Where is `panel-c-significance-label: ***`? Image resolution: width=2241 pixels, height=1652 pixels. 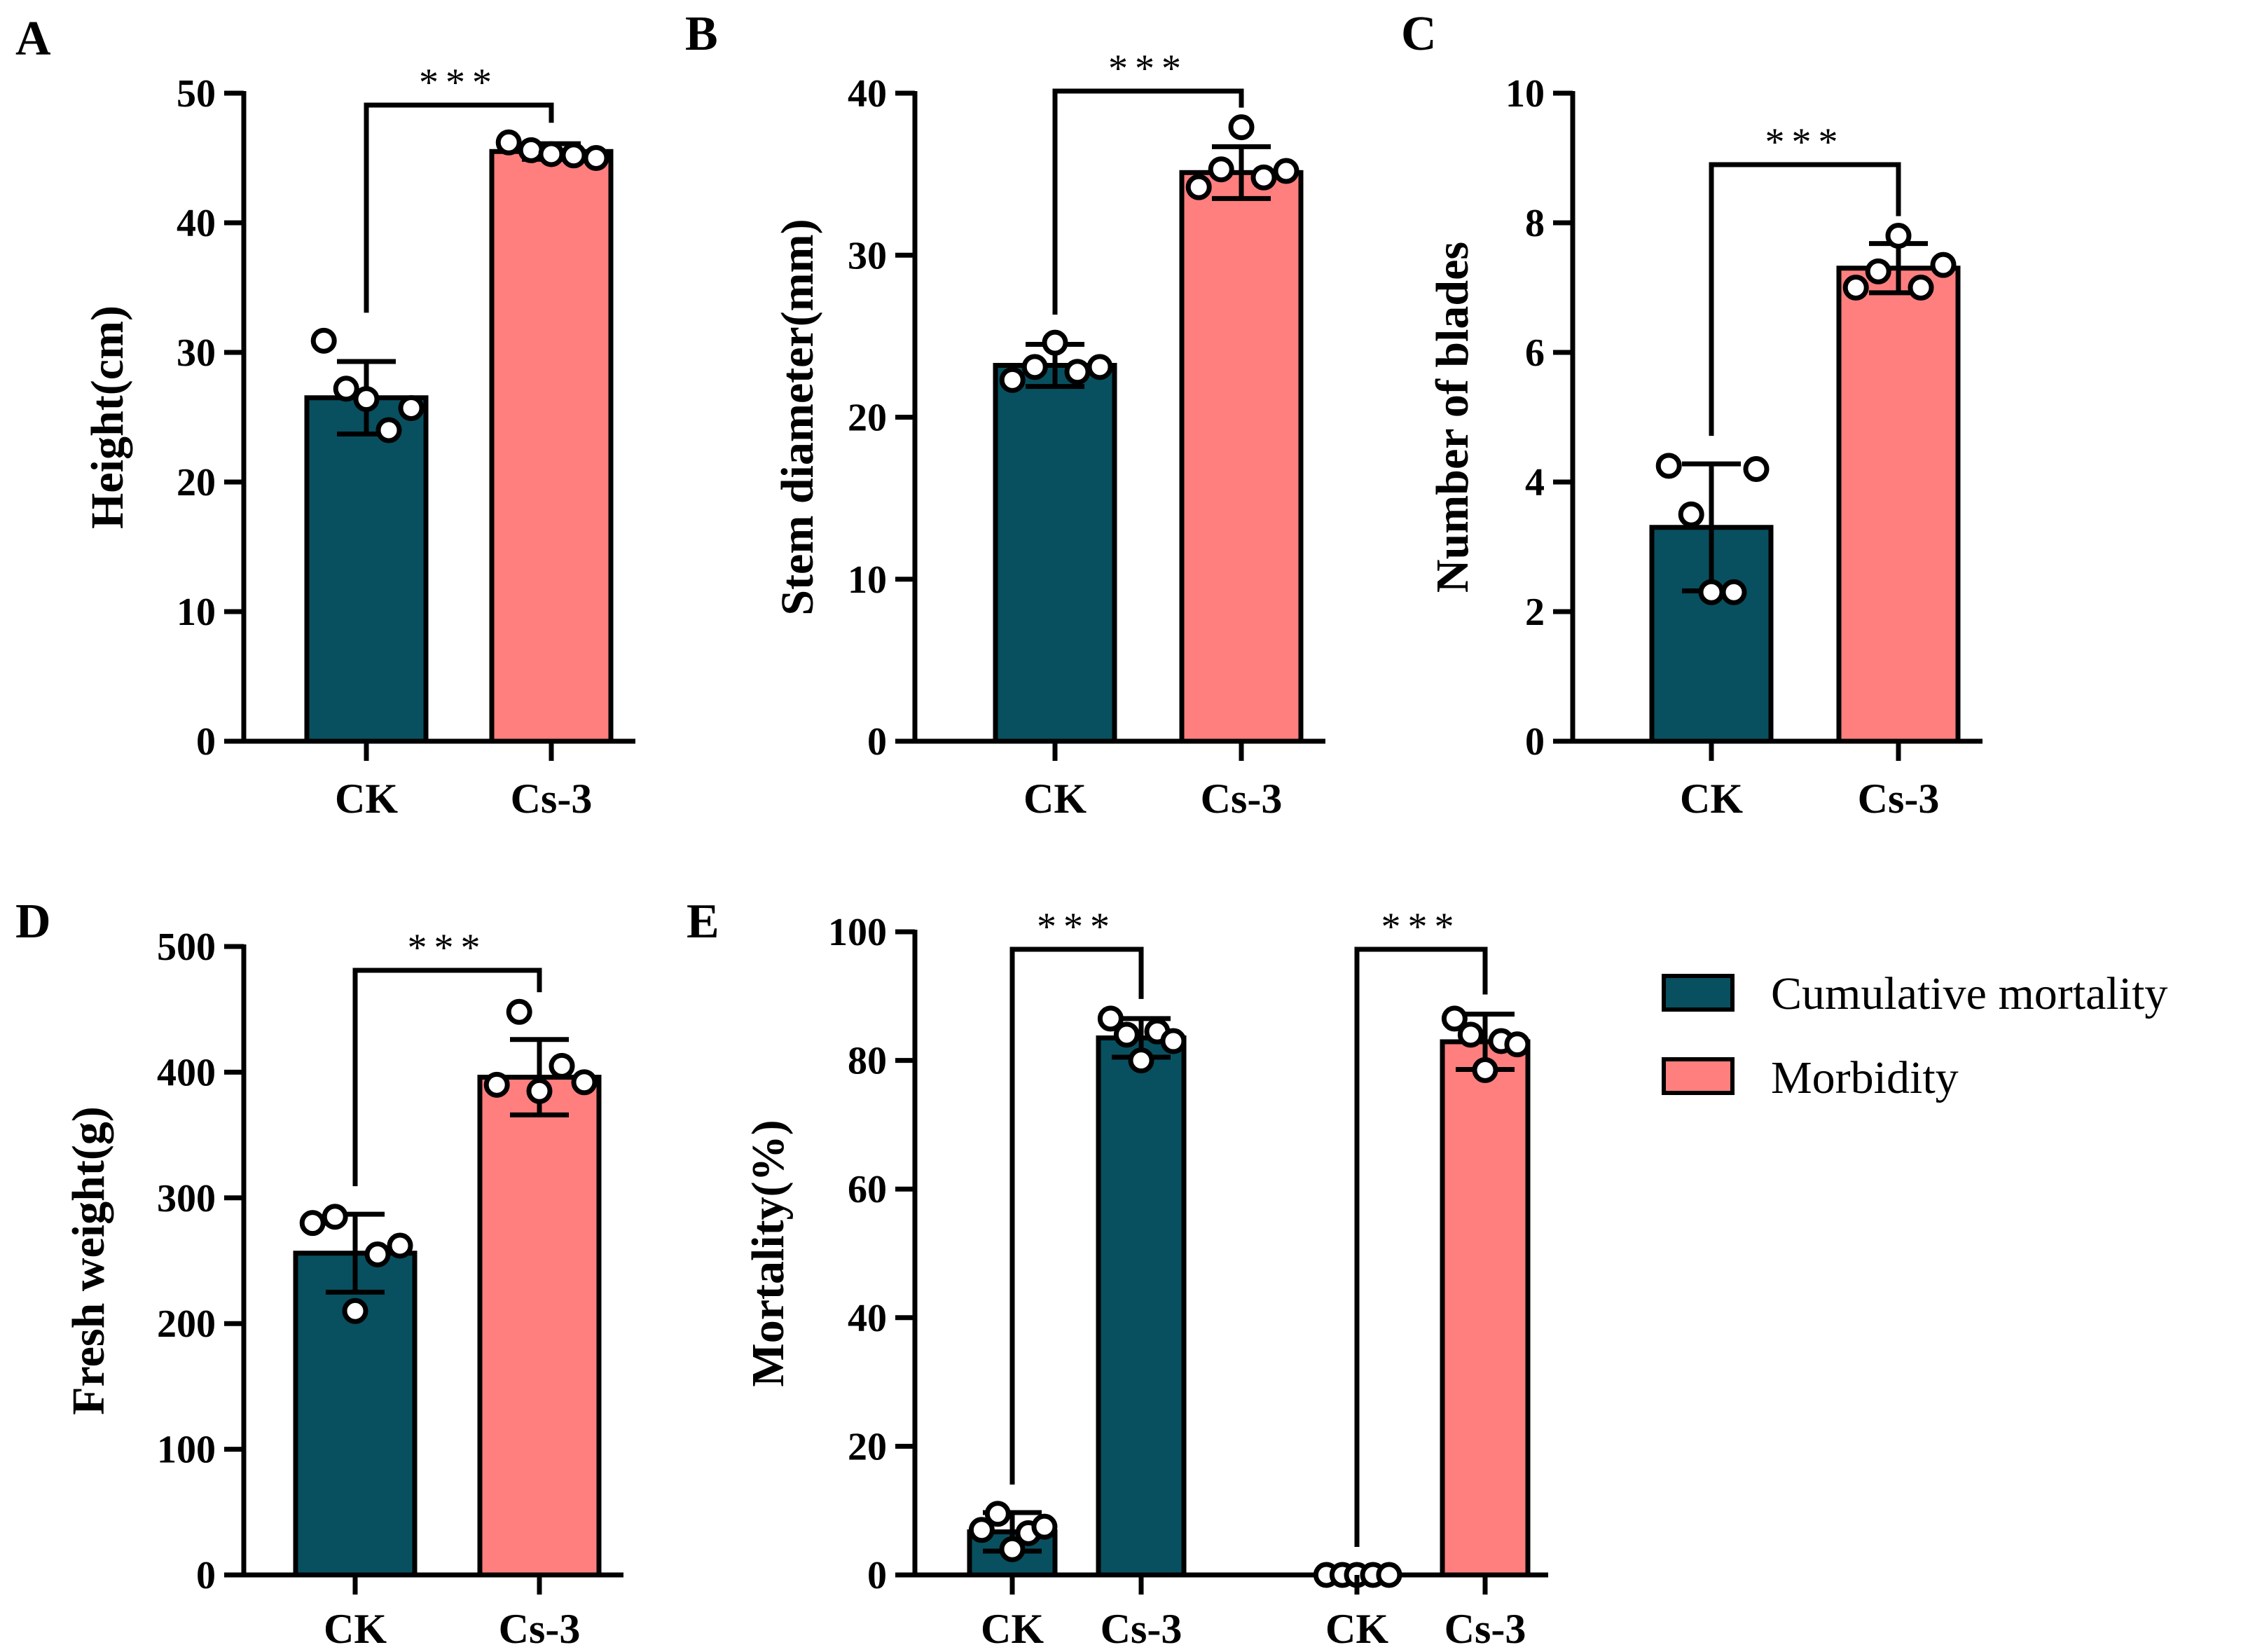
panel-c-significance-label: *** is located at coordinates (1805, 142).